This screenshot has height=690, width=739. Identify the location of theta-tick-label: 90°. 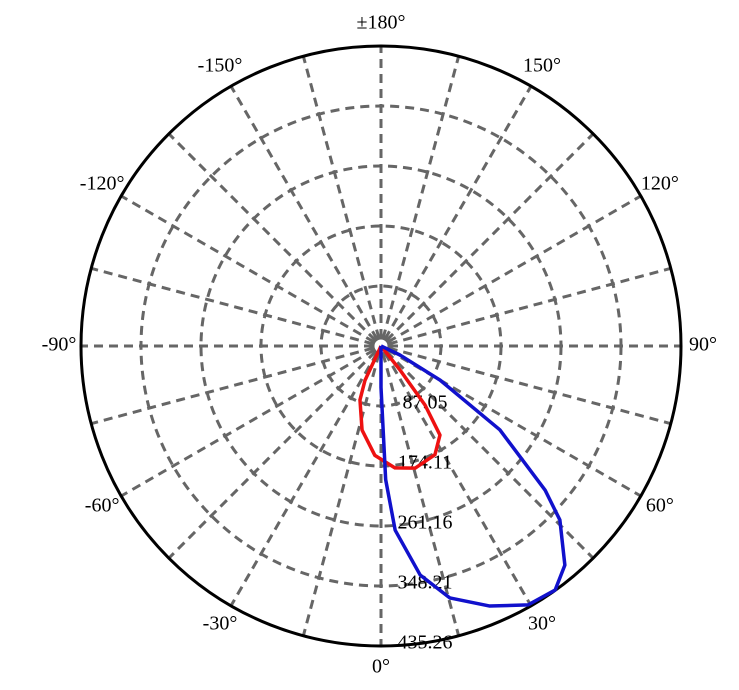
(703, 345).